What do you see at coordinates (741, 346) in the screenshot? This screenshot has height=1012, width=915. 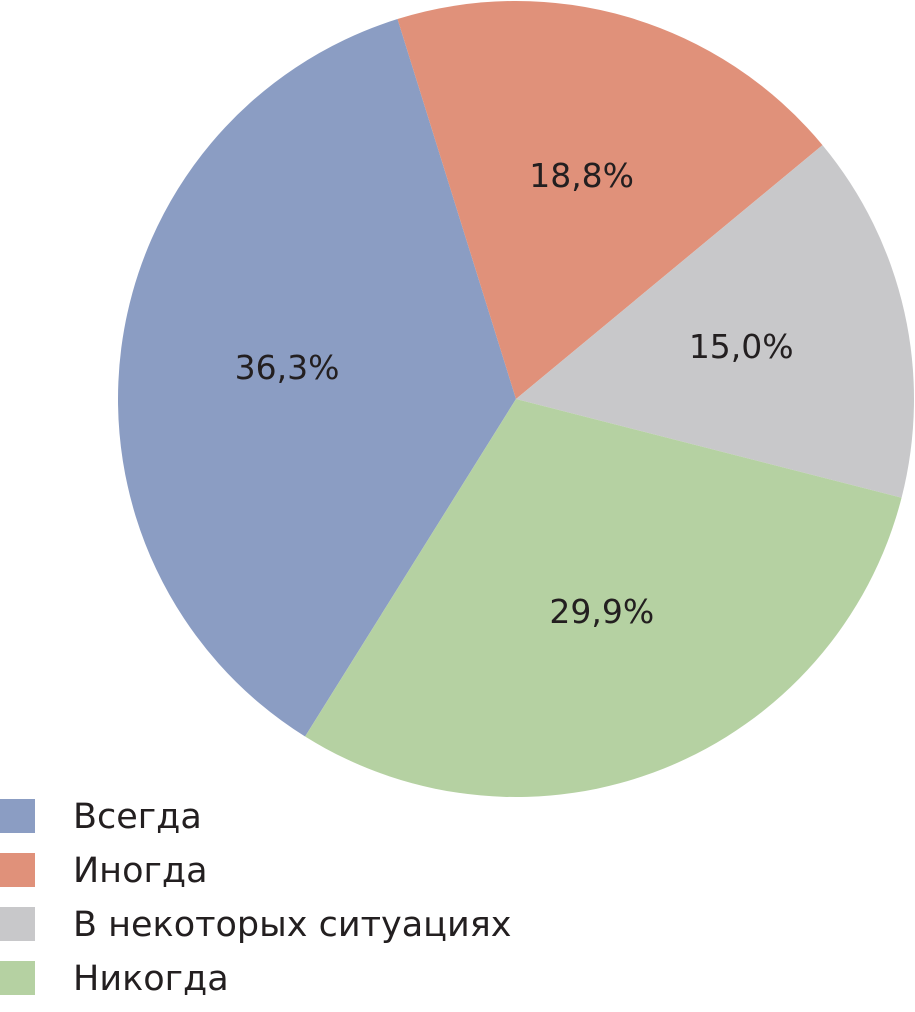 I see `value-label: 15,0%` at bounding box center [741, 346].